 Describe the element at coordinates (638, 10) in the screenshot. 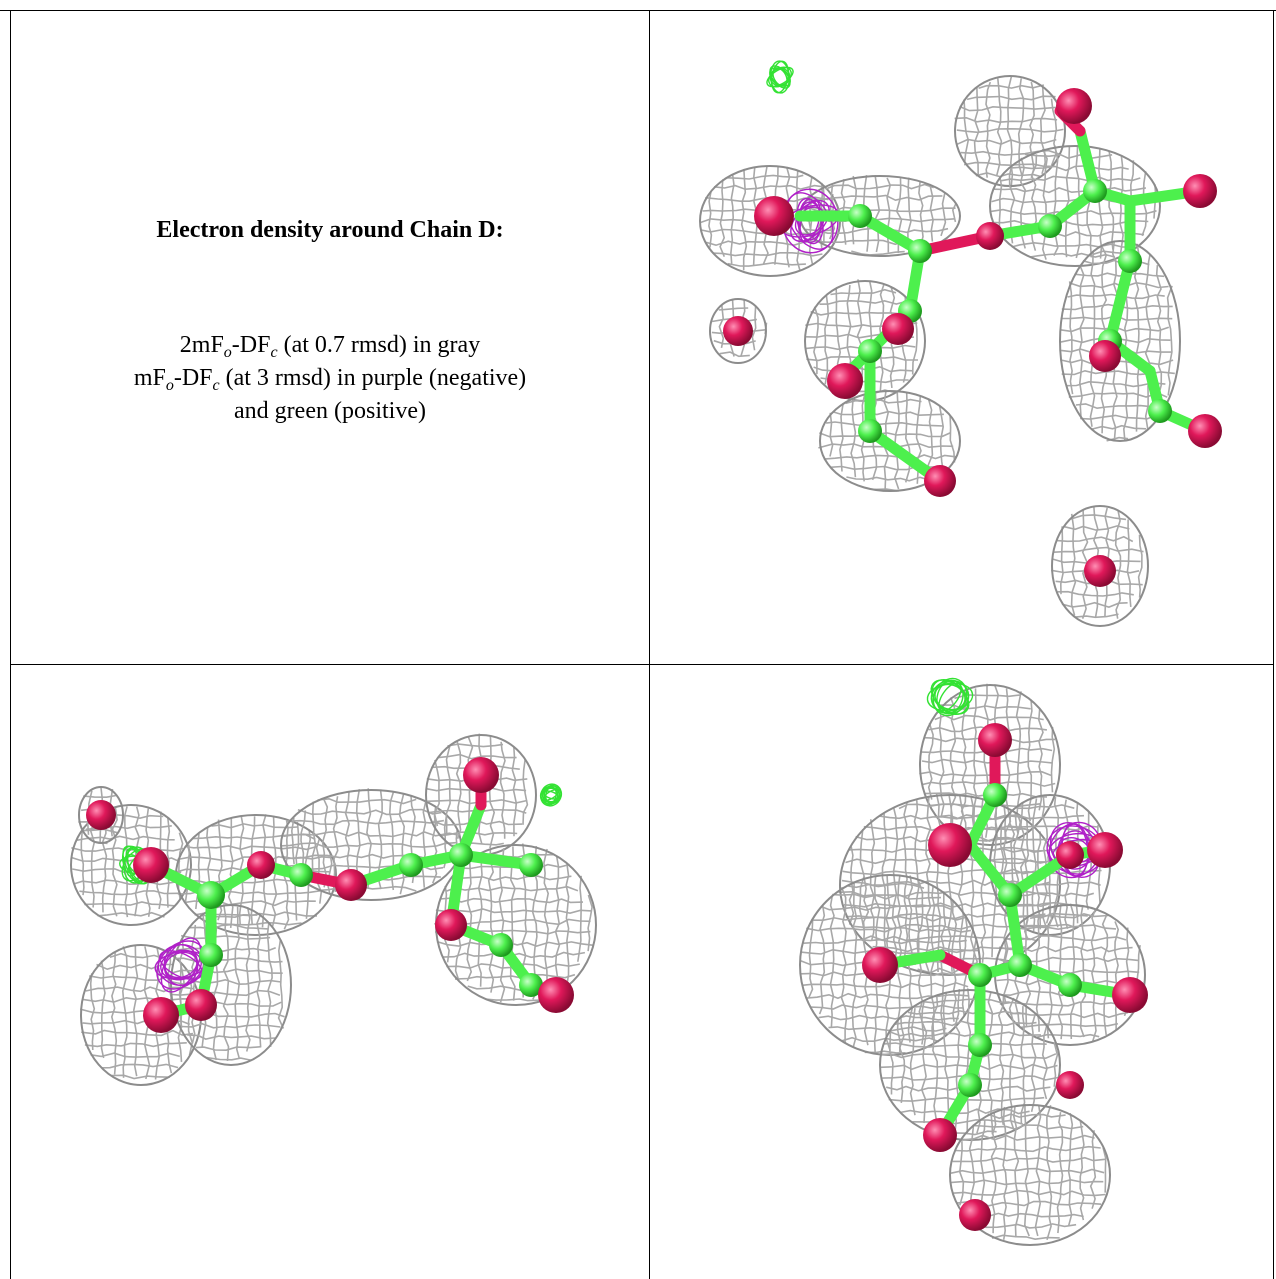

I see `table-border-top` at that location.